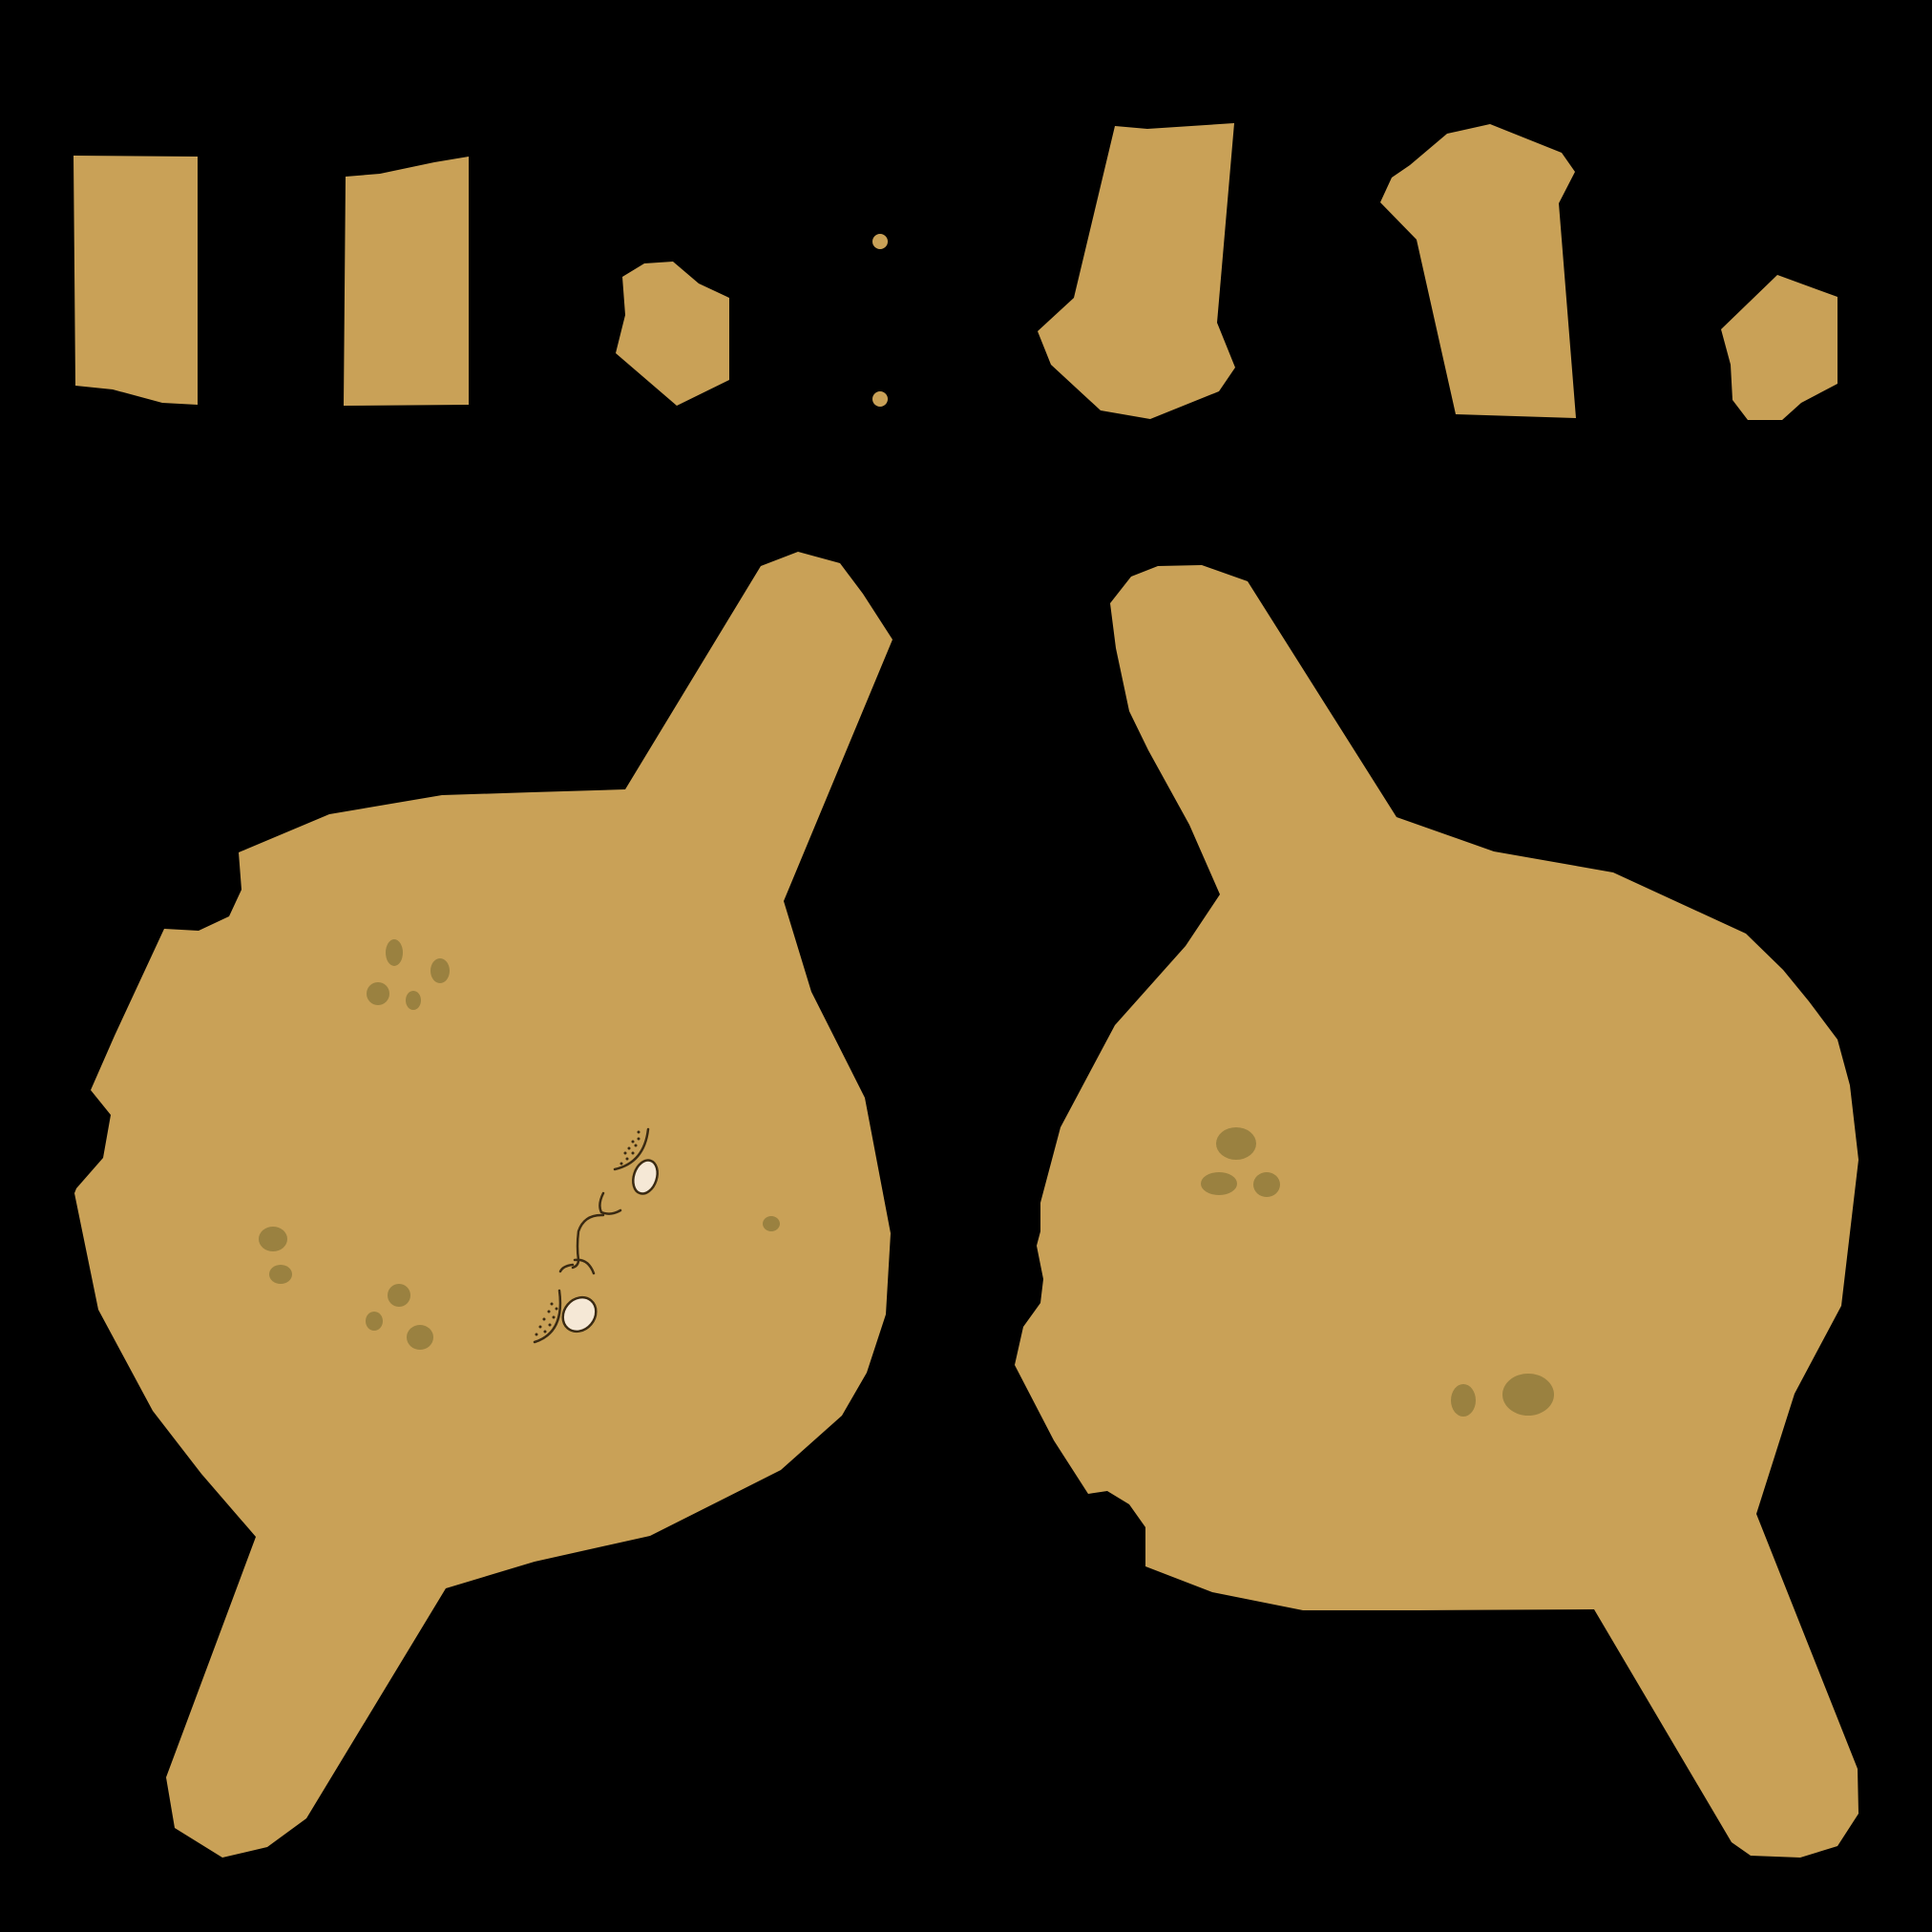 This screenshot has width=1932, height=1932. Describe the element at coordinates (590, 1233) in the screenshot. I see `mouth` at that location.